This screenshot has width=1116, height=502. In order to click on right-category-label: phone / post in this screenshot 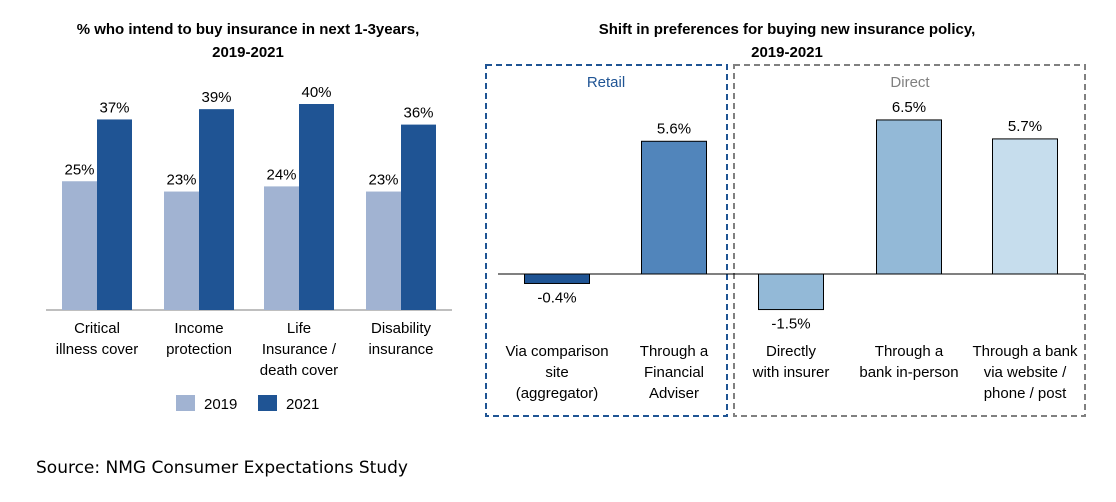, I will do `click(1025, 393)`.